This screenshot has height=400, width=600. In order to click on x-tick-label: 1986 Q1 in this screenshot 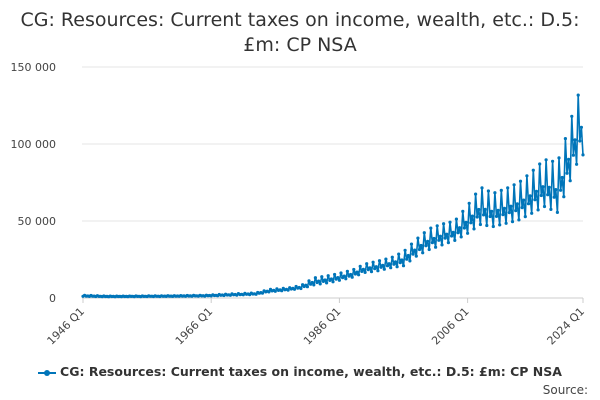, I will do `click(322, 326)`.